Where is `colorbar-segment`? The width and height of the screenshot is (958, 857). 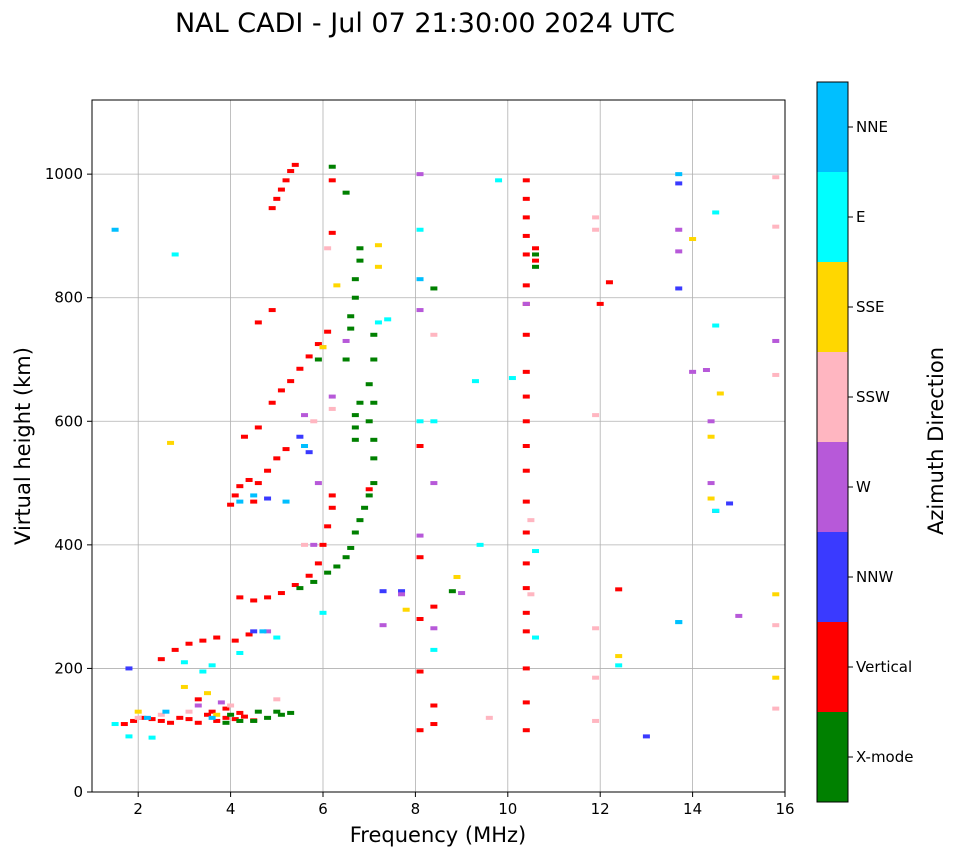 colorbar-segment is located at coordinates (832, 307).